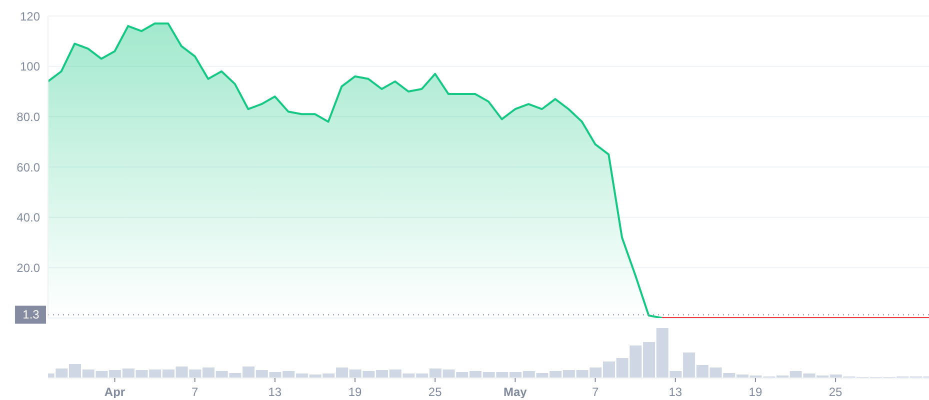 This screenshot has height=400, width=929. Describe the element at coordinates (28, 117) in the screenshot. I see `y-tick-label: 80.0` at that location.